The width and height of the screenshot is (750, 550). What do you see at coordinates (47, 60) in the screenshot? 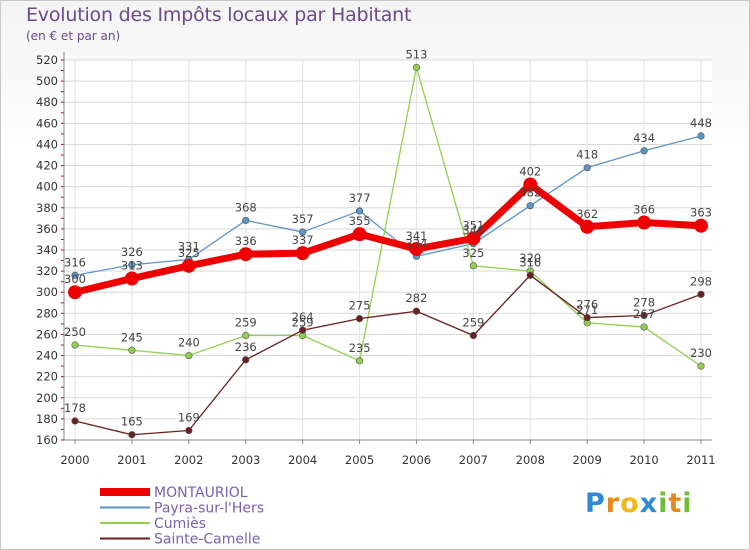
I see `y-tick-label: 520` at bounding box center [47, 60].